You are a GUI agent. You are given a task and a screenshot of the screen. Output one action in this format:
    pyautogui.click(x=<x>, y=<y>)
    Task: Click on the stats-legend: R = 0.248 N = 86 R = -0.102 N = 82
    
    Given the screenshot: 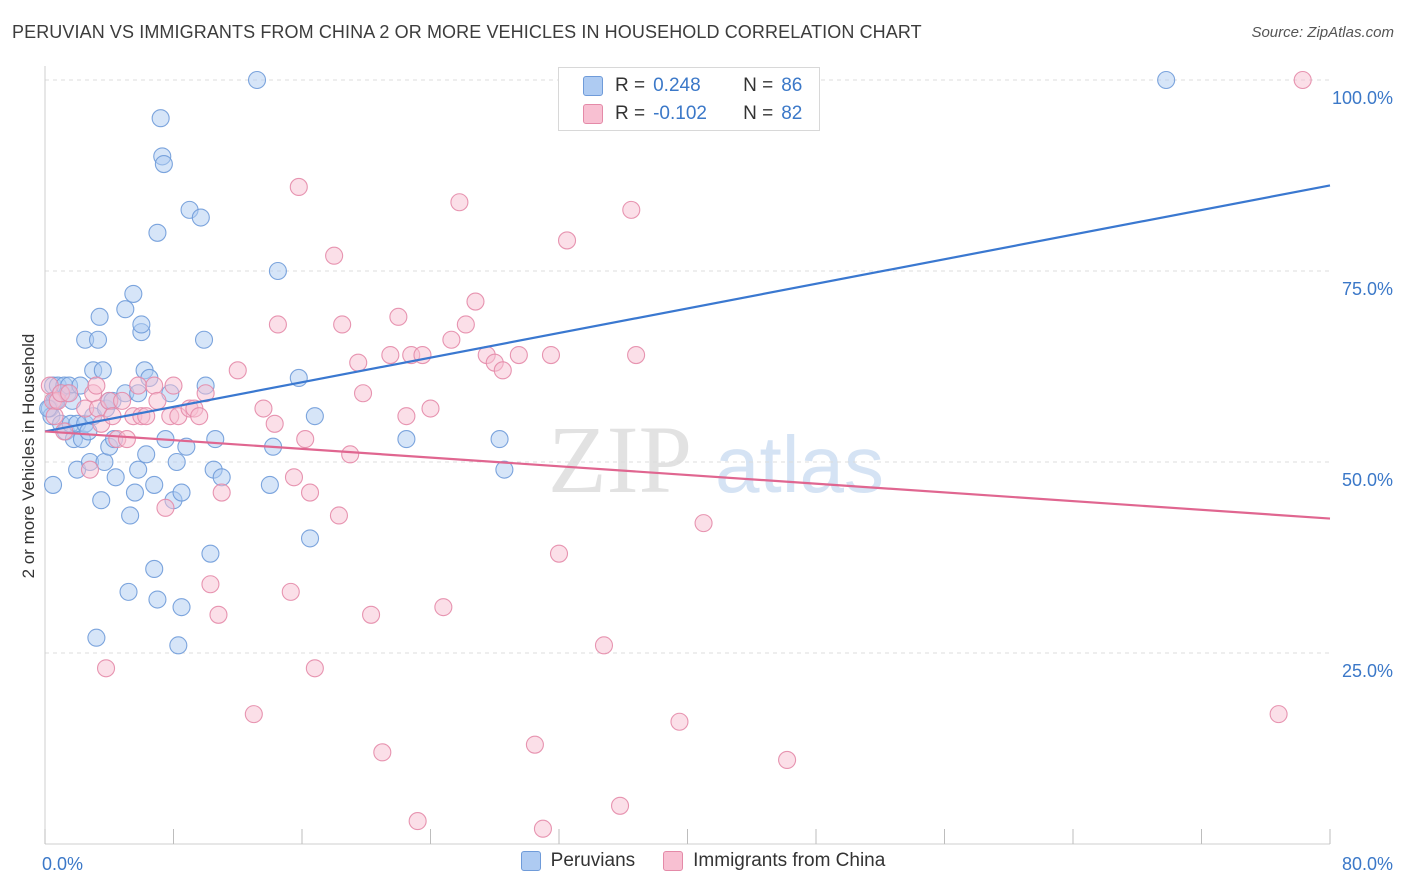 What is the action you would take?
    pyautogui.click(x=689, y=99)
    